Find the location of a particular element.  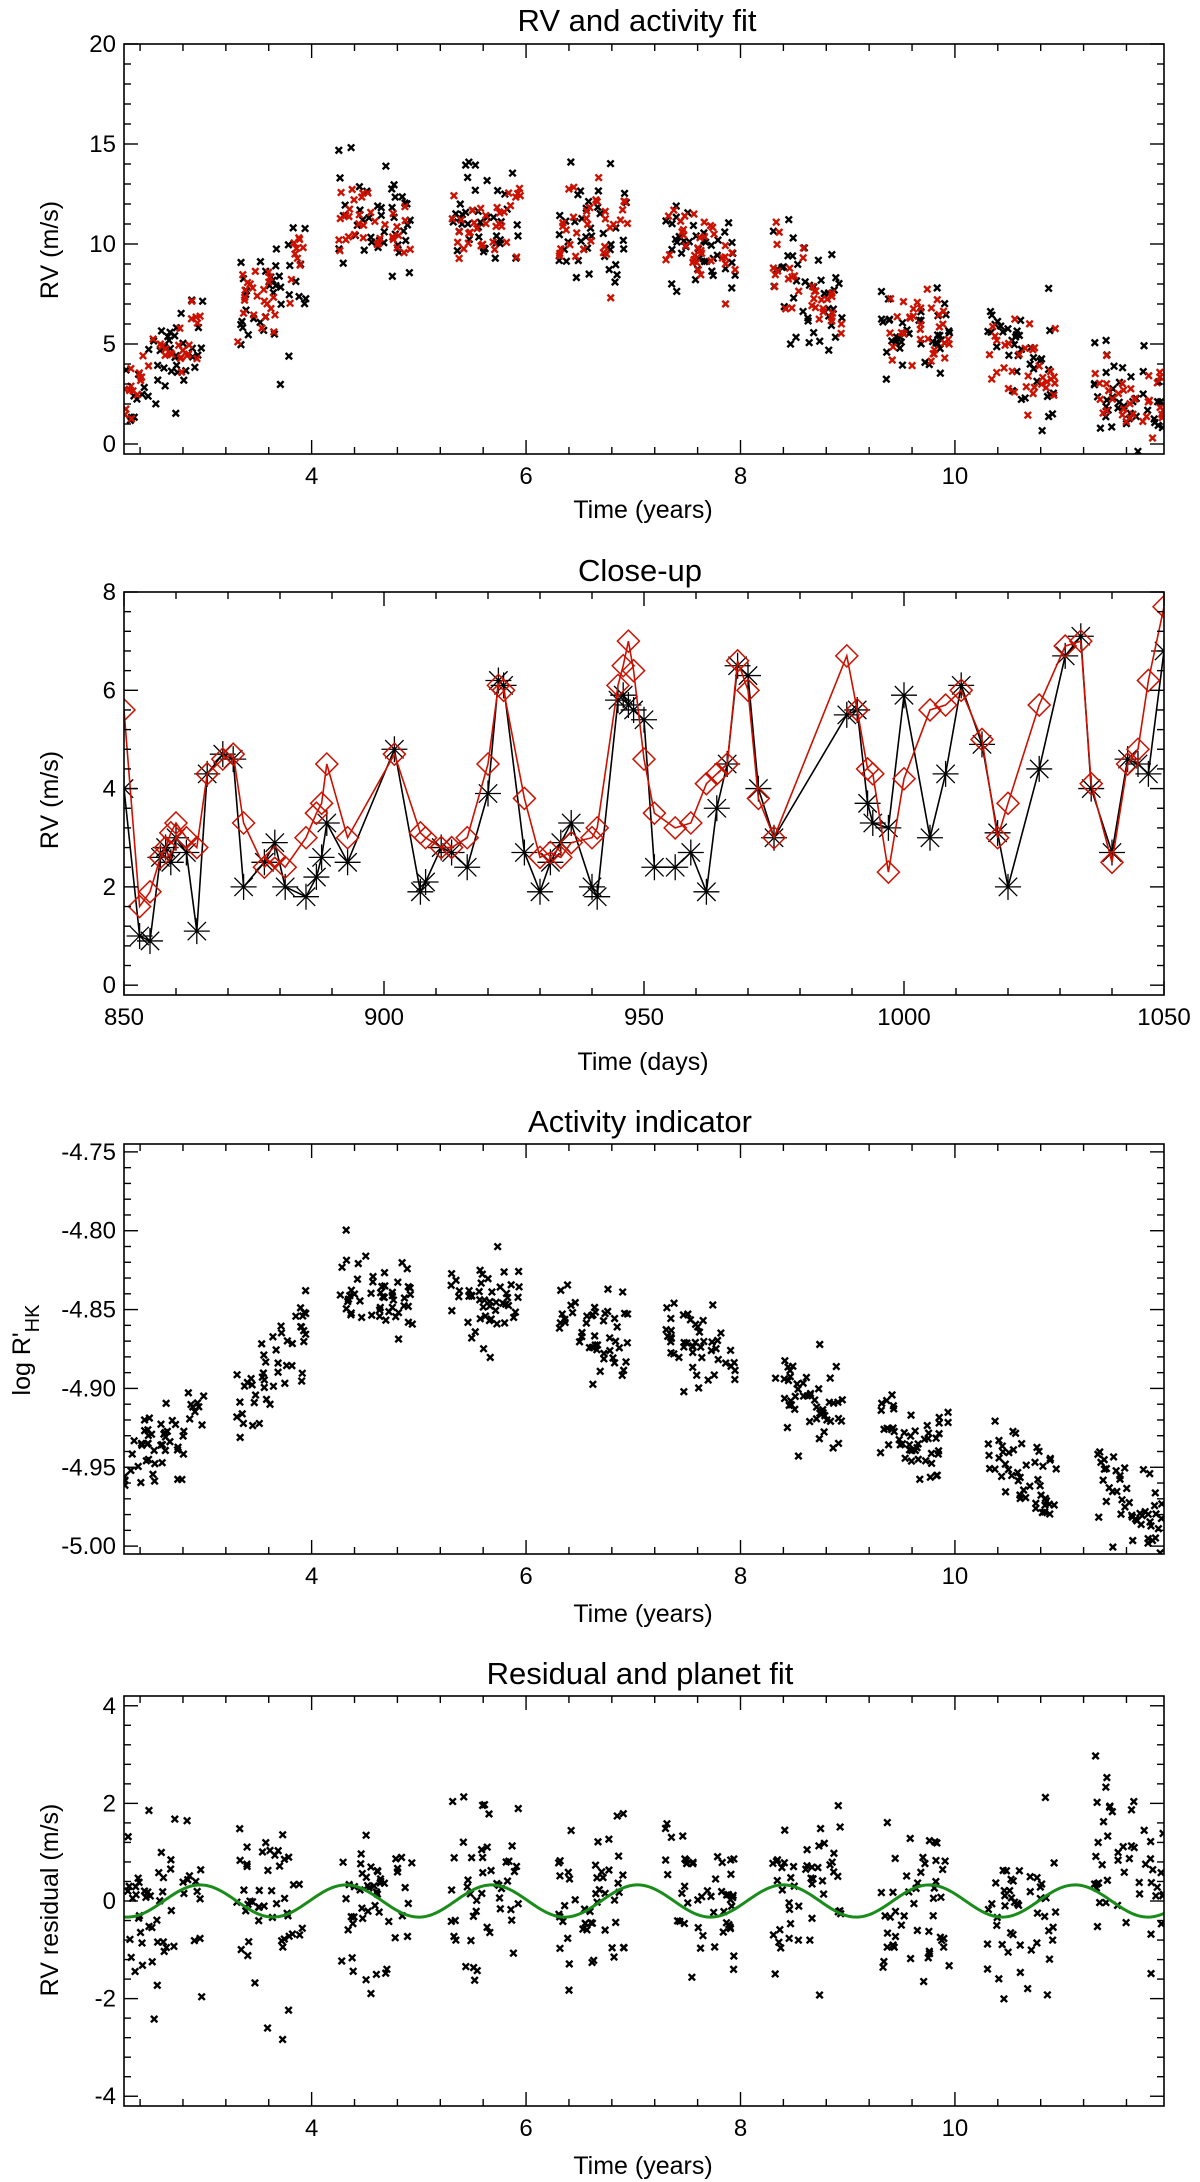

x-axis-label: Time (years) is located at coordinates (642, 2166).